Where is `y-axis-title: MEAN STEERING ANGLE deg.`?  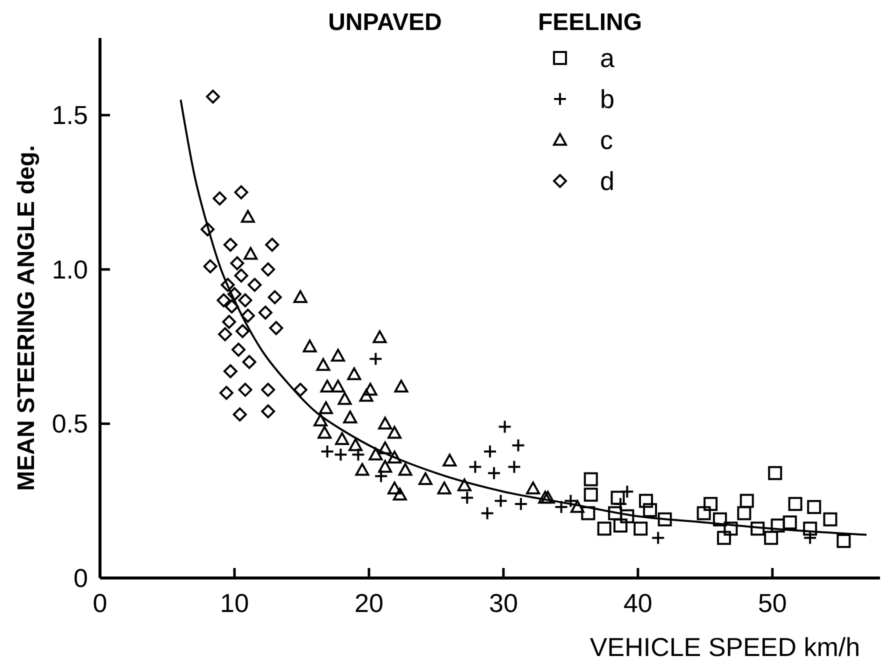
y-axis-title: MEAN STEERING ANGLE deg. is located at coordinates (26, 318).